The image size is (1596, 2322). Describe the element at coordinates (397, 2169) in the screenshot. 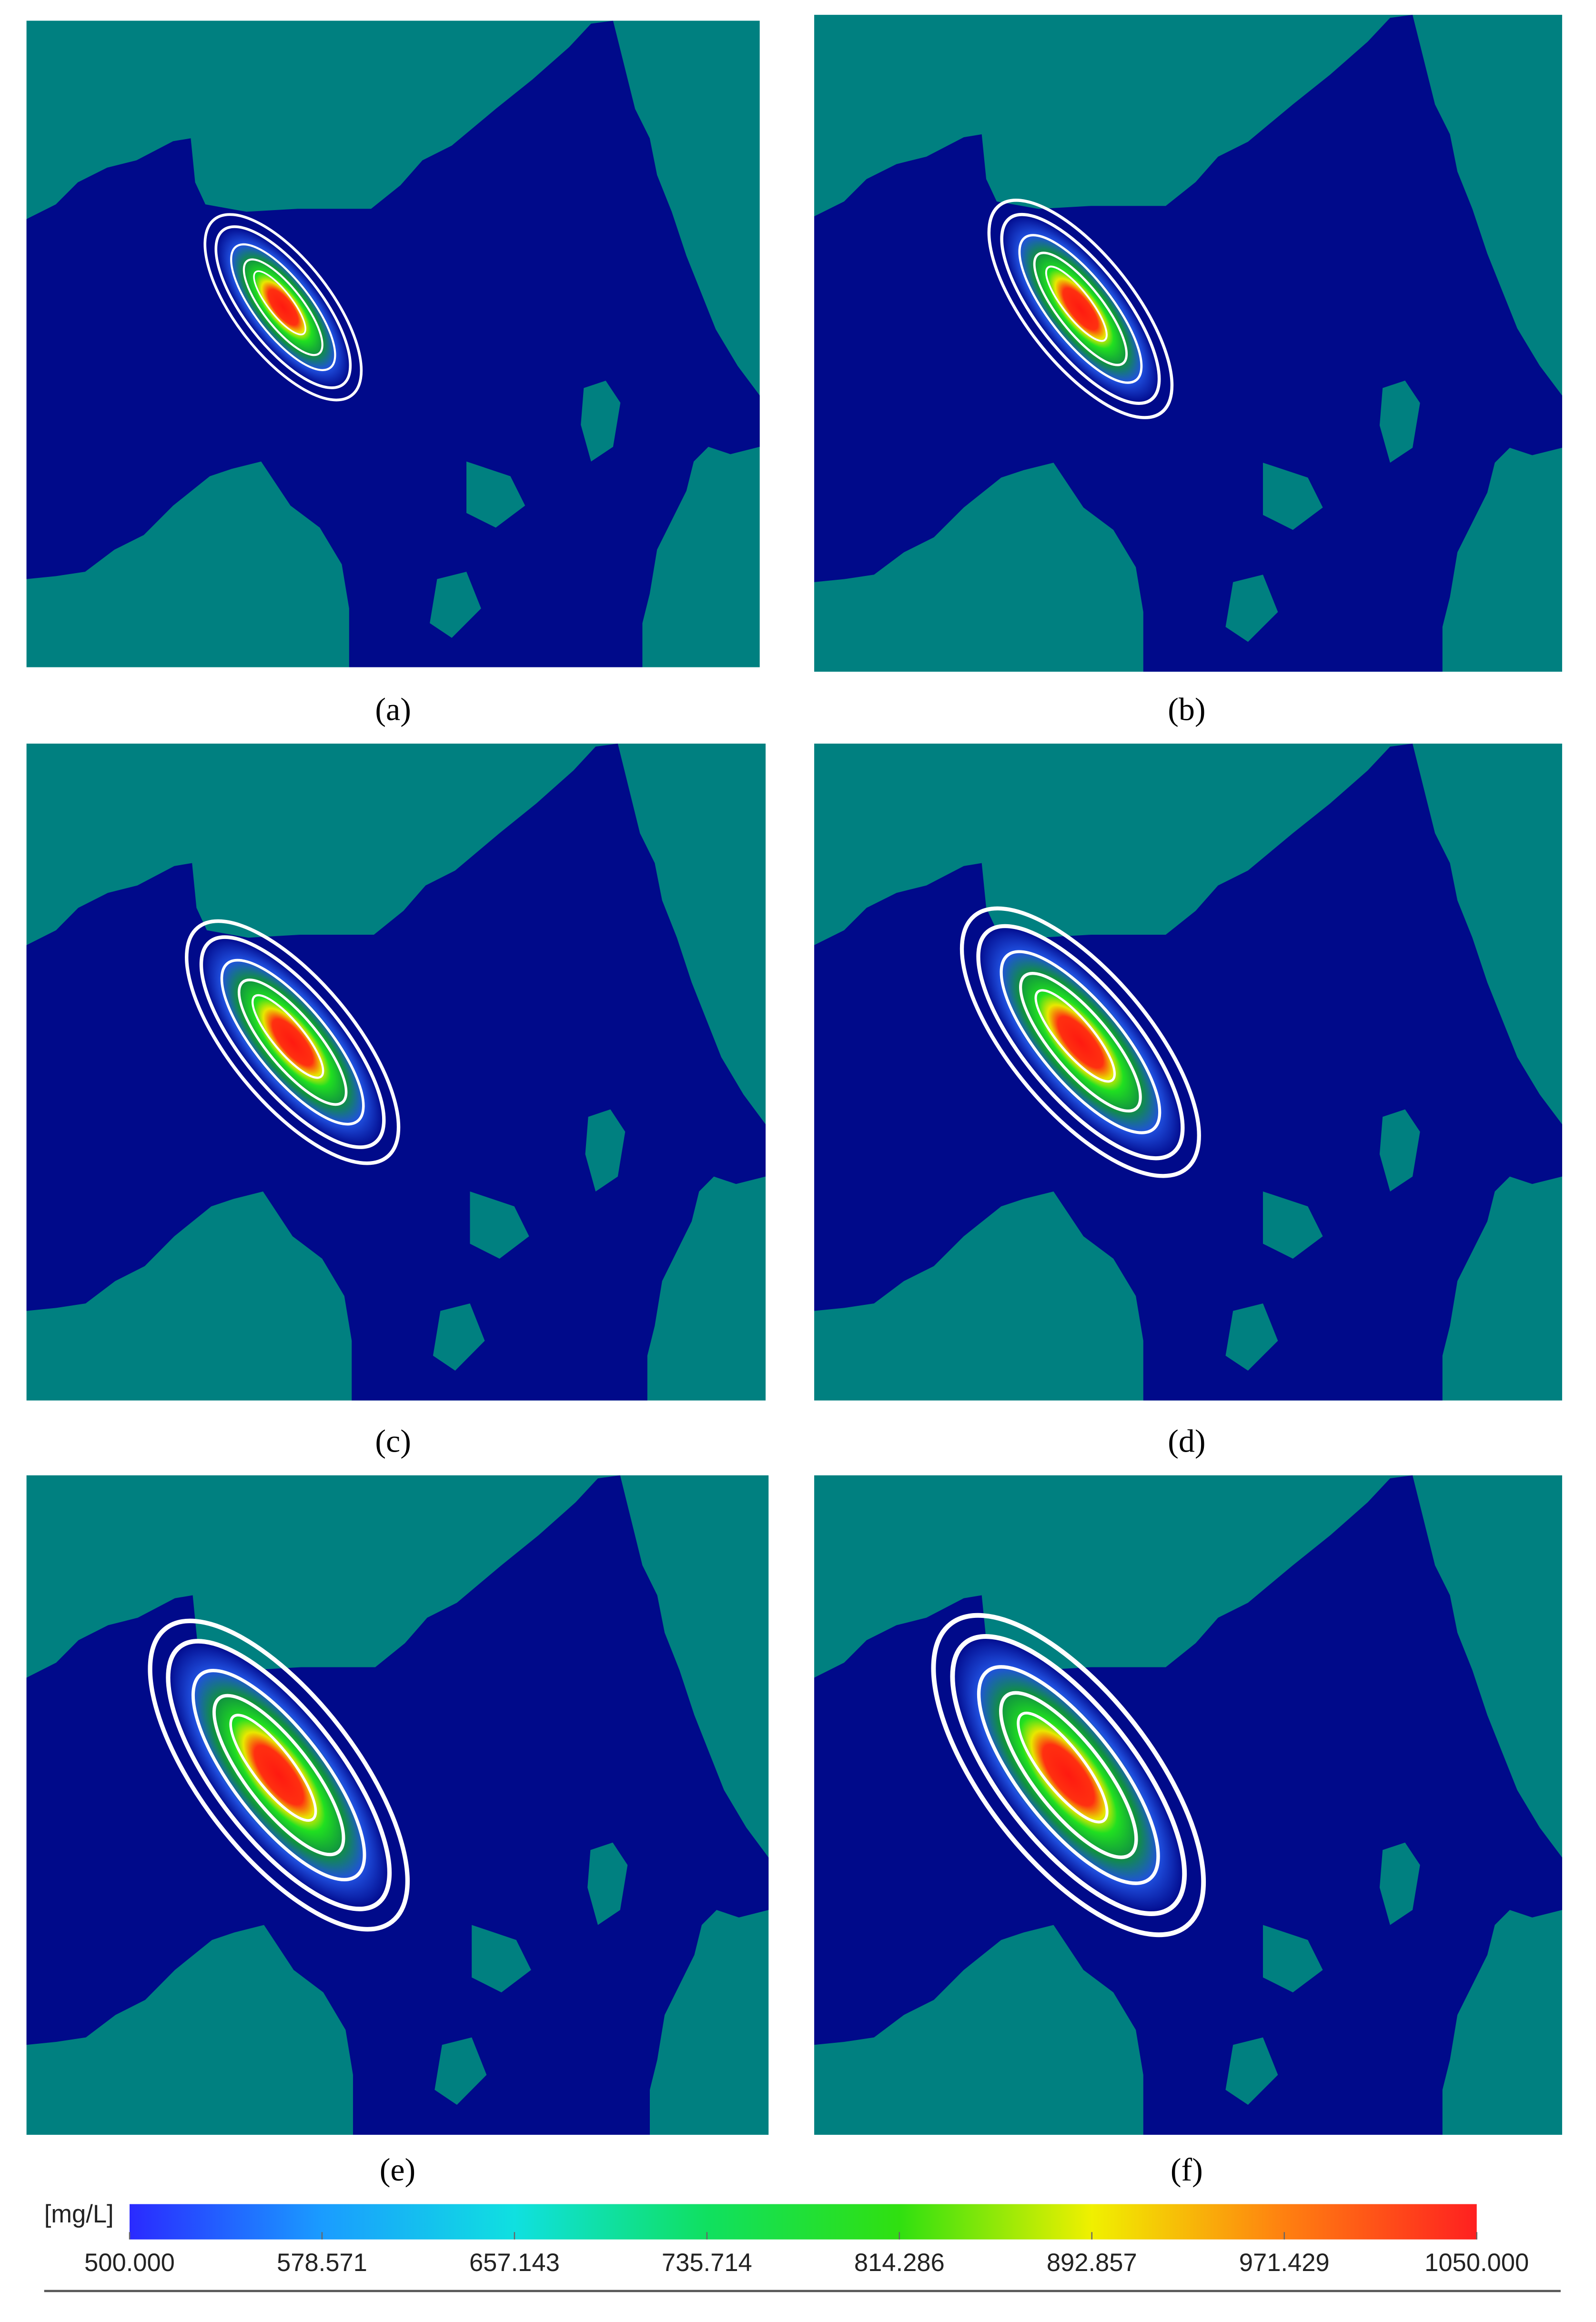

I see `panel-label: (e)` at that location.